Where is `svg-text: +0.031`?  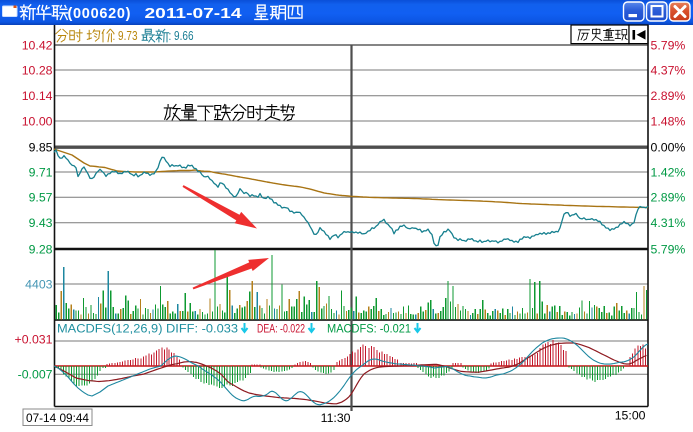
svg-text: +0.031 is located at coordinates (34, 340).